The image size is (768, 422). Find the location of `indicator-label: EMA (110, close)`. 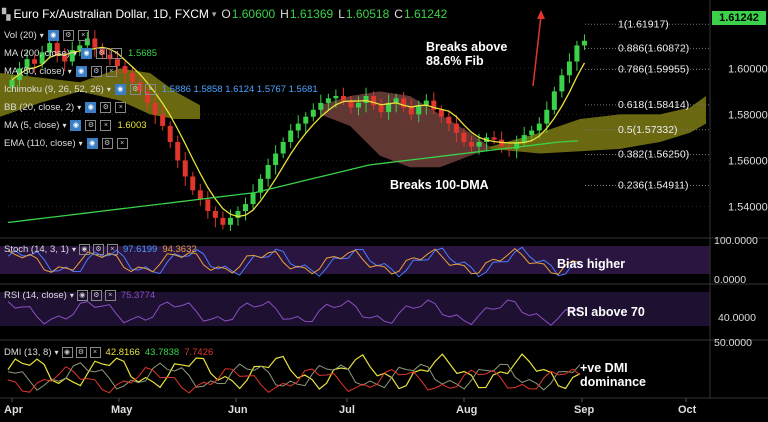

indicator-label: EMA (110, close) is located at coordinates (40, 143).